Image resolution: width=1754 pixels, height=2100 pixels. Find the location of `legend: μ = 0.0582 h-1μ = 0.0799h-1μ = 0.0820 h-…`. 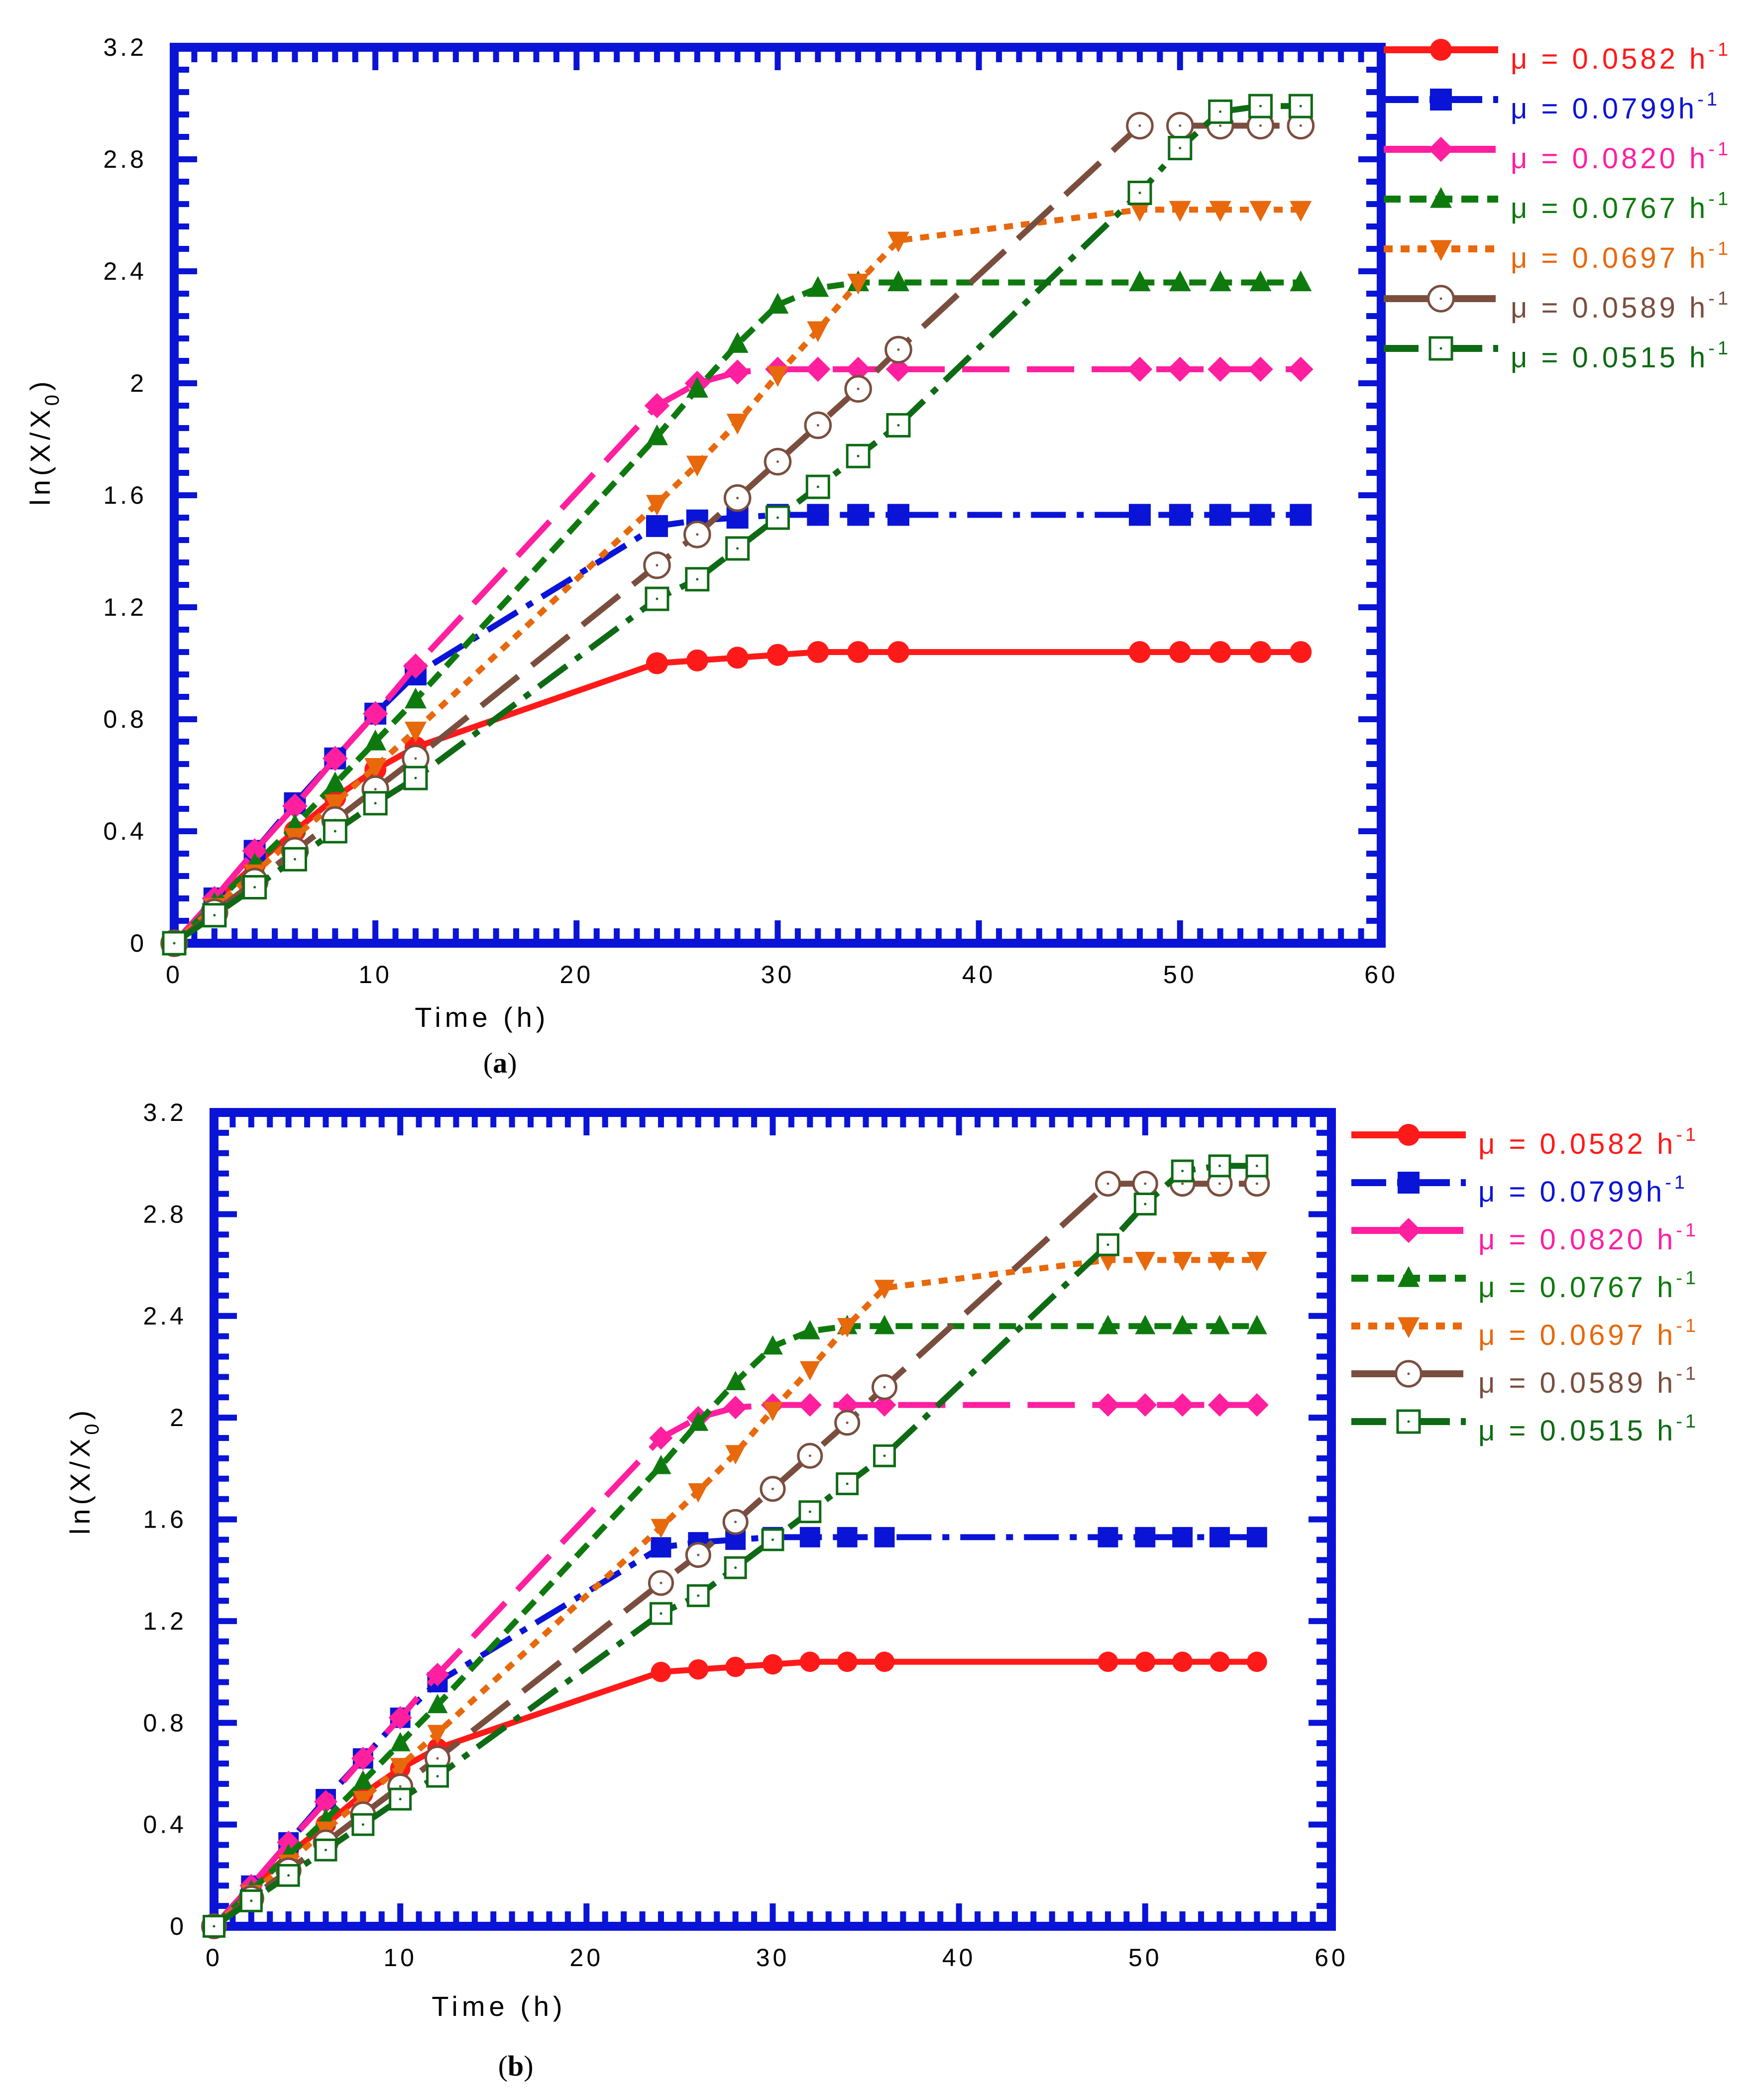

legend: μ = 0.0582 h-1μ = 0.0799h-1μ = 0.0820 h-… is located at coordinates (1525, 1285).